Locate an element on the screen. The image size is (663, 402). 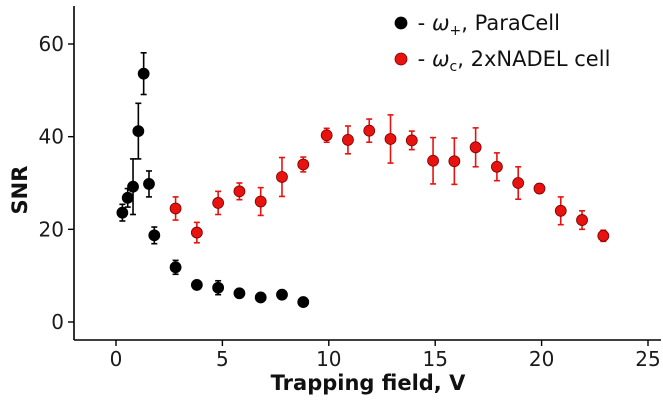
x-axis-title: Trapping field, V is located at coordinates (368, 383).